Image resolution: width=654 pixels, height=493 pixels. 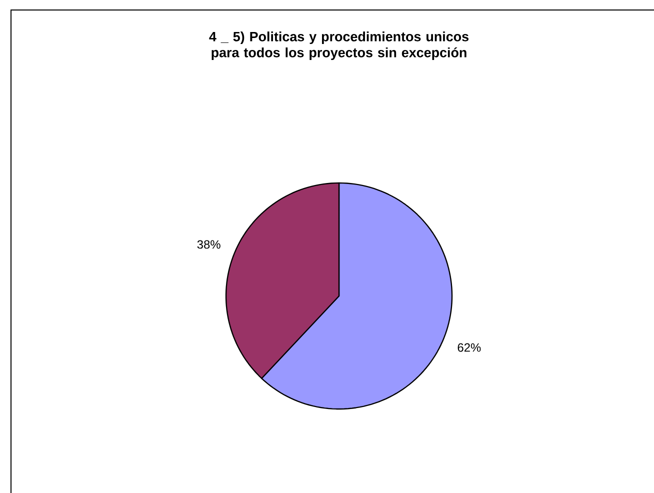 What do you see at coordinates (469, 347) in the screenshot?
I see `data-label: 62%` at bounding box center [469, 347].